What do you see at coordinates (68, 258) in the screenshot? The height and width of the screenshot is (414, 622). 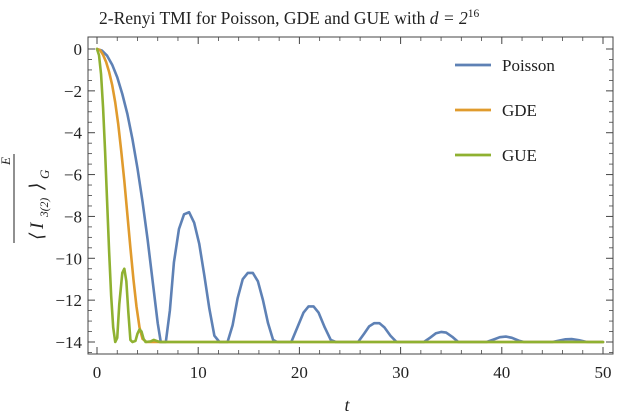 I see `y-tick-label: −10` at bounding box center [68, 258].